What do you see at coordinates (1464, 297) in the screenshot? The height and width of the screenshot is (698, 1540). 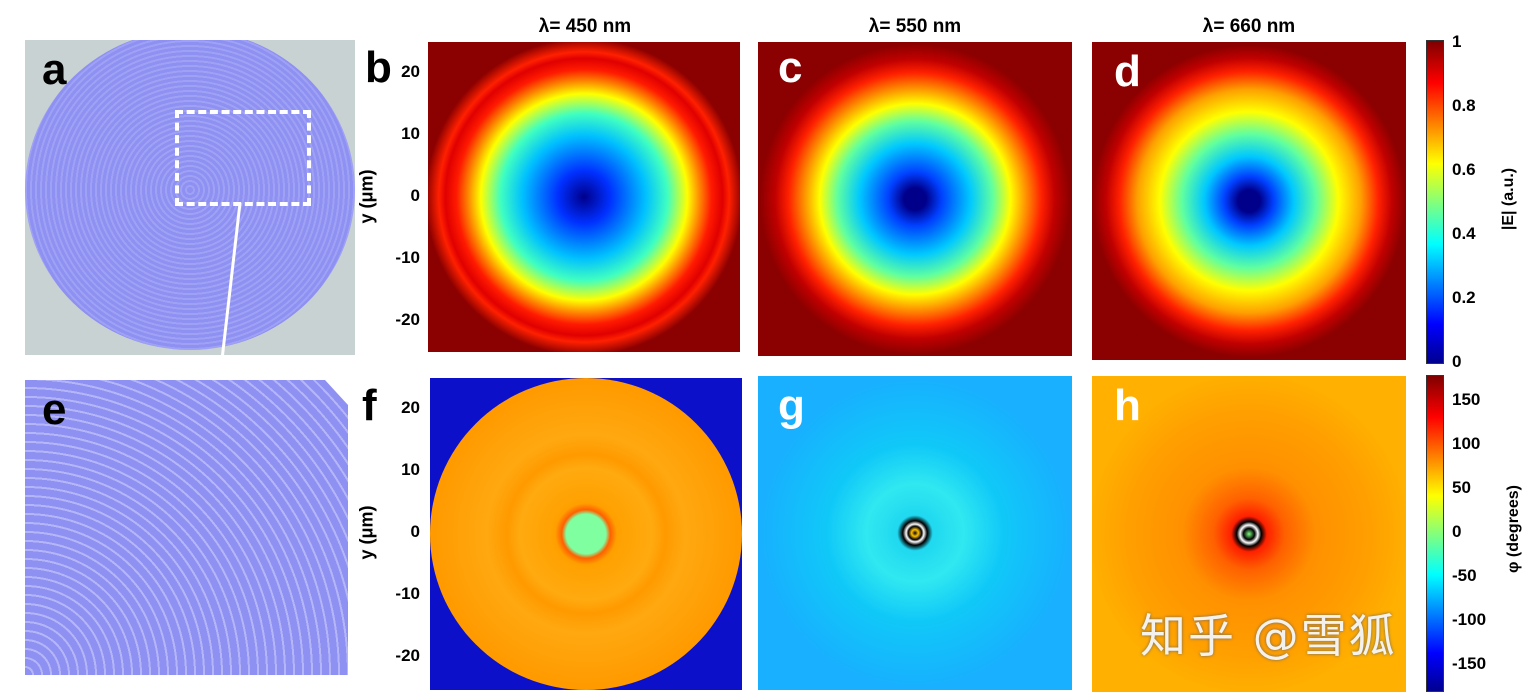 I see `cbtick-field: 0.2` at bounding box center [1464, 297].